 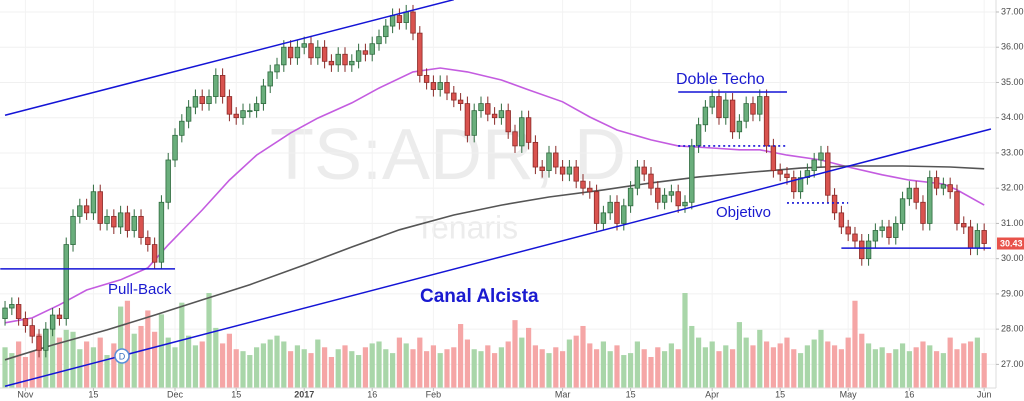 I want to click on x-tick-label: Apr, so click(x=712, y=394).